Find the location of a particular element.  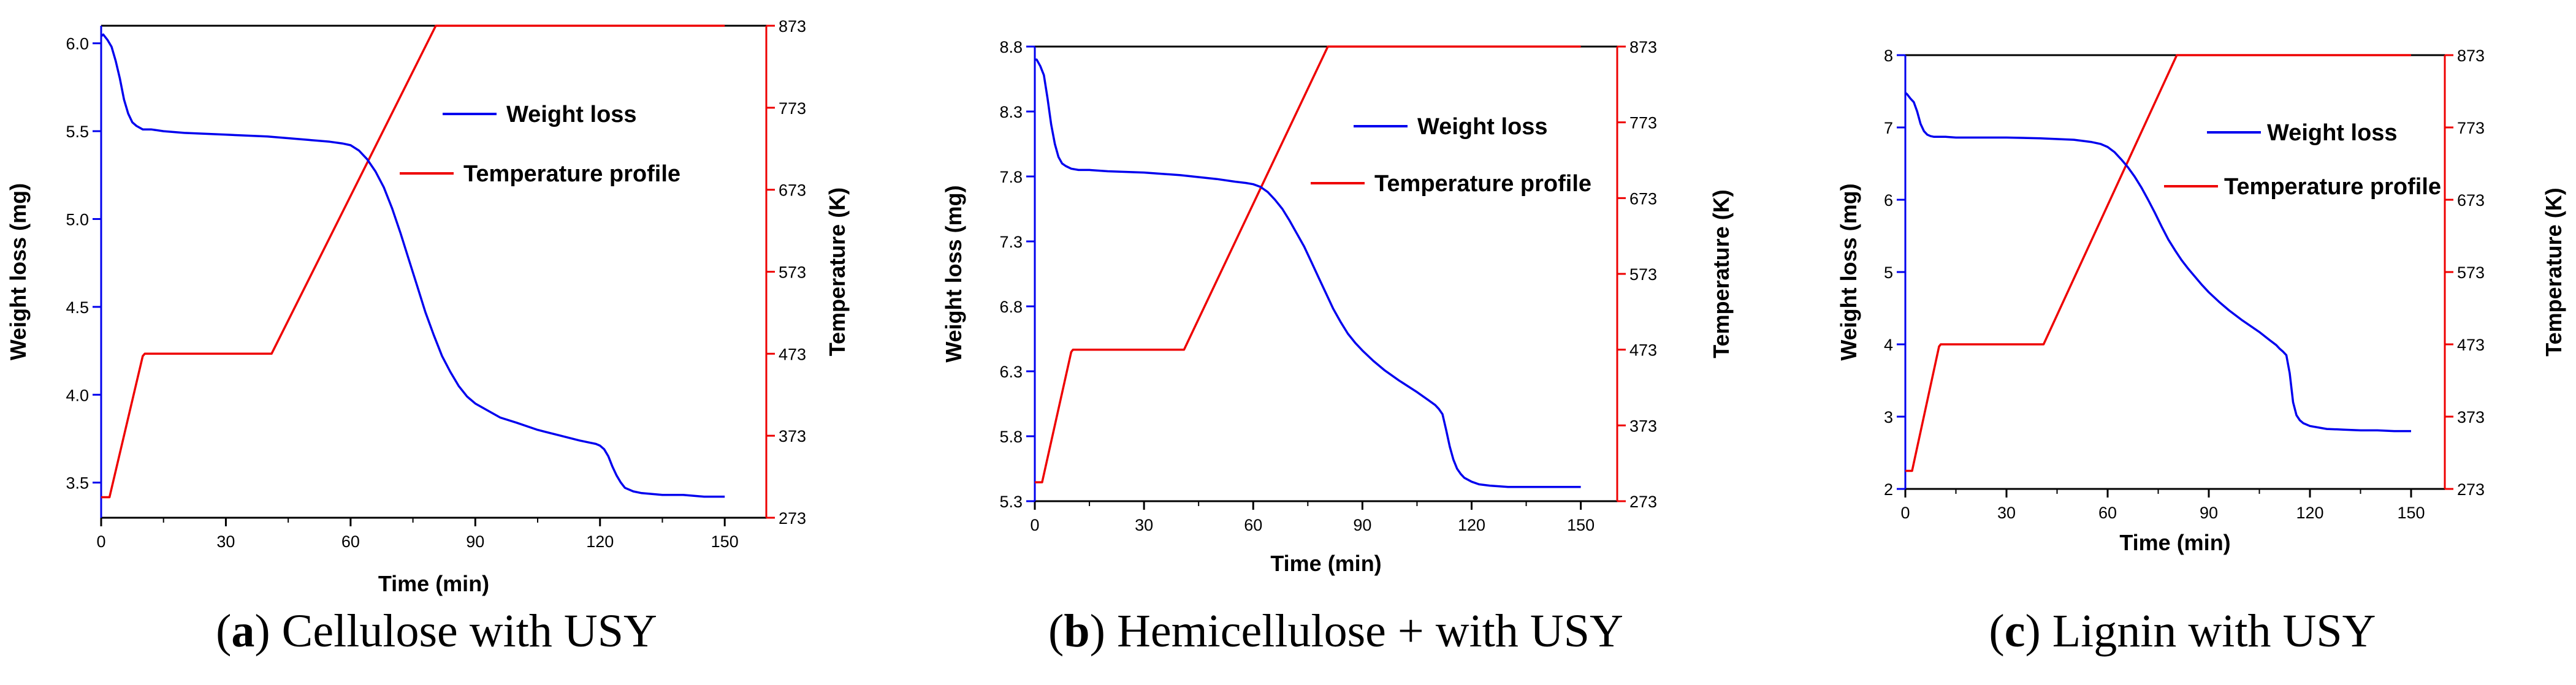

caption-title: ) Cellulose with USY is located at coordinates (455, 631).